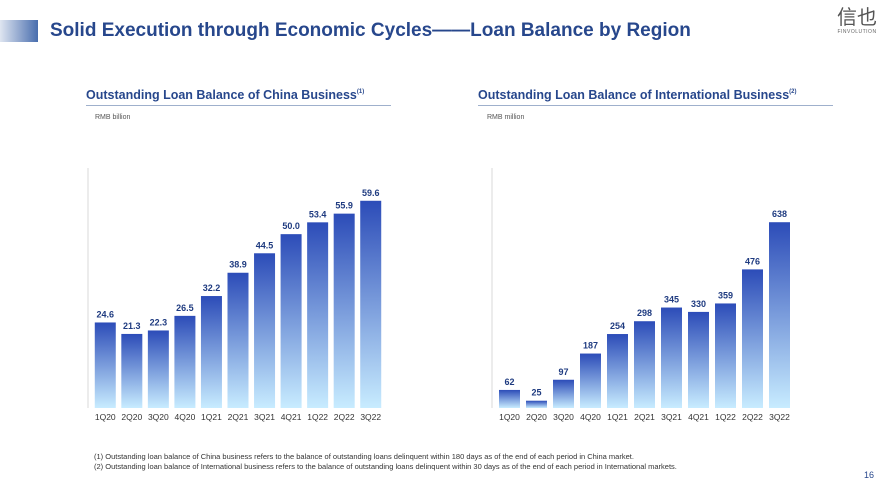 The height and width of the screenshot is (487, 890). Describe the element at coordinates (644, 417) in the screenshot. I see `international-x-tick-label: 2Q21` at that location.